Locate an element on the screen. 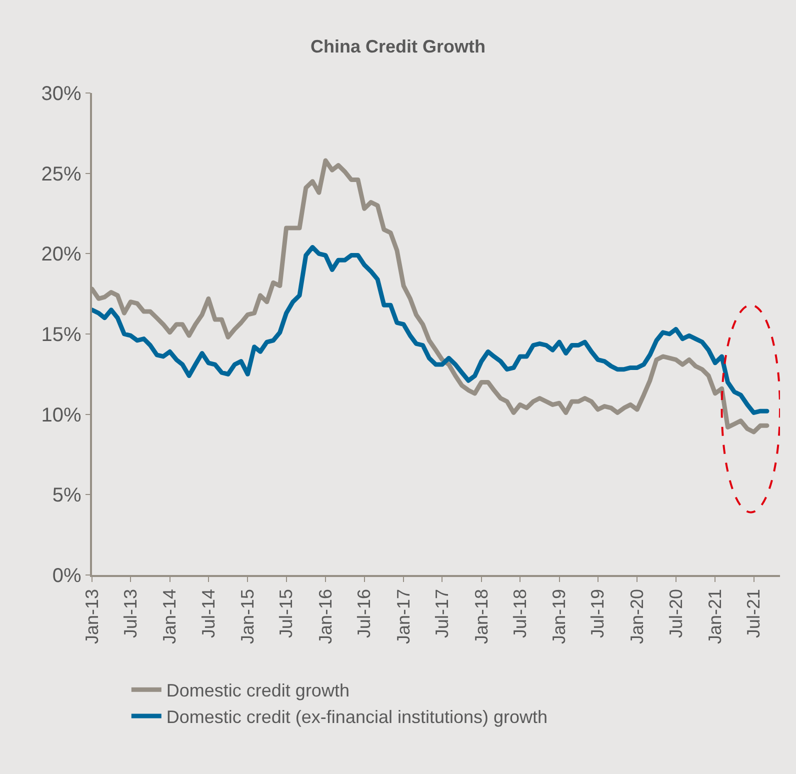 Image resolution: width=796 pixels, height=774 pixels. y-tick-label: 0% is located at coordinates (67, 576).